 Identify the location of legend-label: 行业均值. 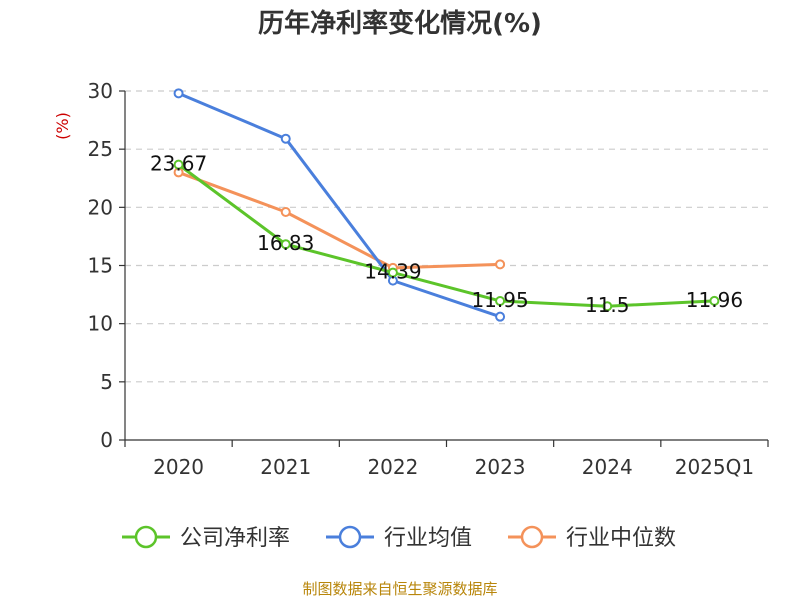
(428, 538).